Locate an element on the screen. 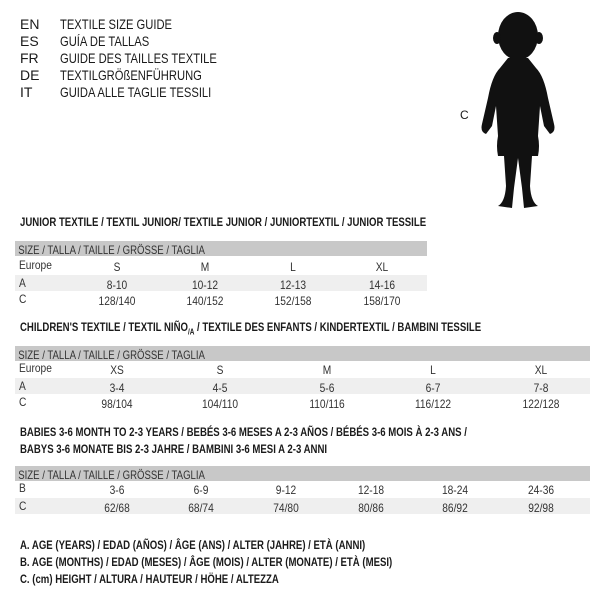 Image resolution: width=600 pixels, height=600 pixels. table-cell: 4-5 is located at coordinates (220, 388).